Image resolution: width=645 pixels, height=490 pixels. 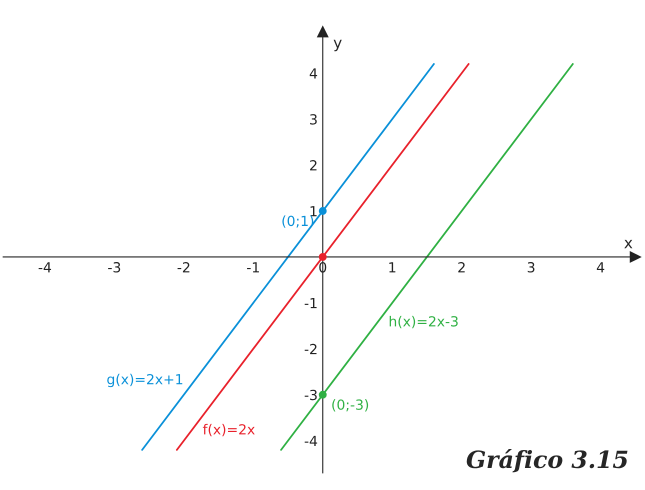 I want to click on annotation: (0;1), so click(x=298, y=221).